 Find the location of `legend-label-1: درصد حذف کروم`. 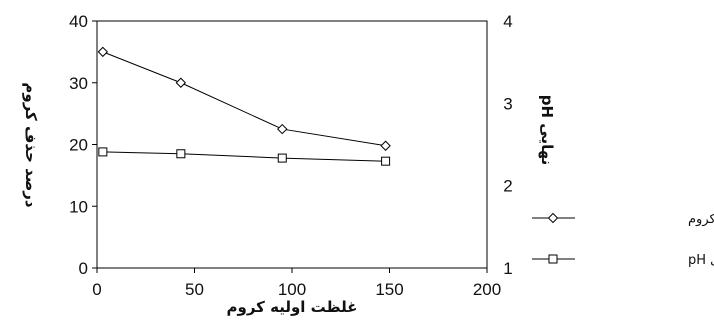

legend-label-1: درصد حذف کروم is located at coordinates (701, 219).